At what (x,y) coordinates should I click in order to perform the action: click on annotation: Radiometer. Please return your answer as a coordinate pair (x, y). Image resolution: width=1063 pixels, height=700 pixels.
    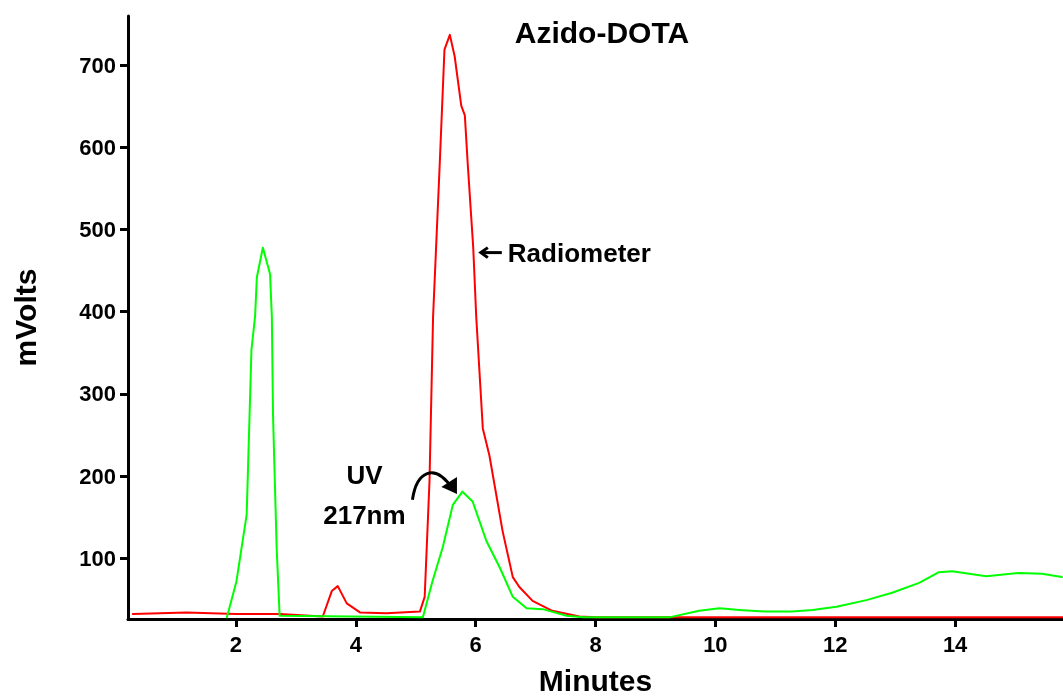
    Looking at the image, I should click on (579, 253).